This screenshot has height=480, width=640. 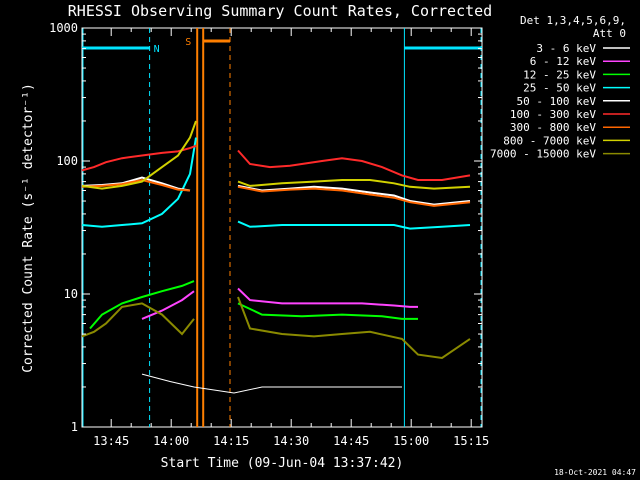 What do you see at coordinates (543, 154) in the screenshot?
I see `legend-label: 7000 - 15000 keV` at bounding box center [543, 154].